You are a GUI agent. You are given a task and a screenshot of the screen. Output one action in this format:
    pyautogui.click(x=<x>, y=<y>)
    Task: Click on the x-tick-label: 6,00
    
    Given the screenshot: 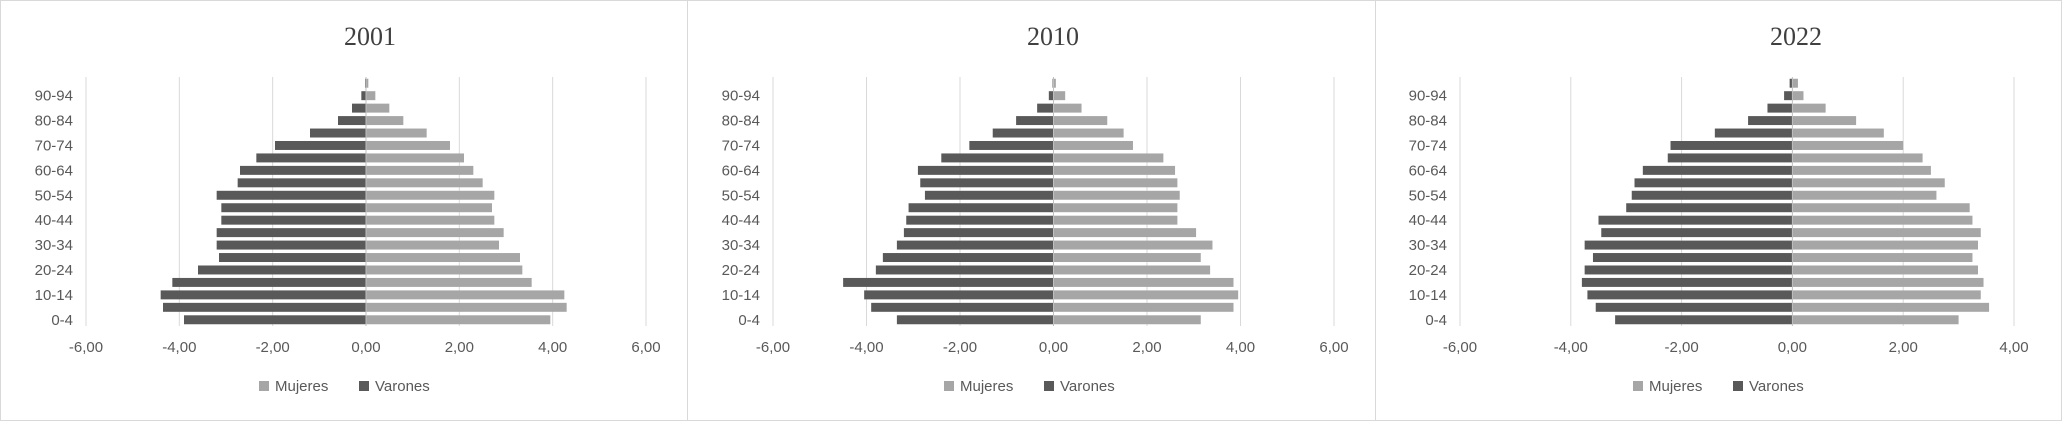 What is the action you would take?
    pyautogui.click(x=645, y=347)
    